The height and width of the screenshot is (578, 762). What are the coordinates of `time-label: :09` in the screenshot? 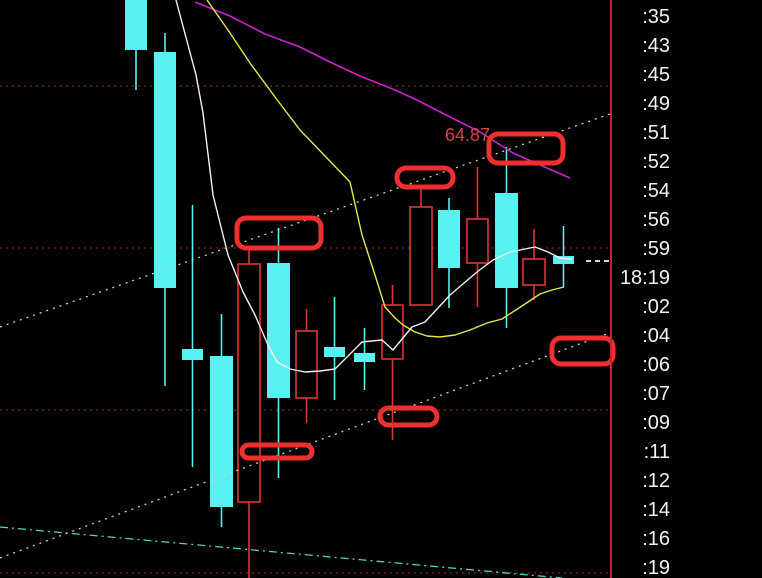 It's located at (656, 423).